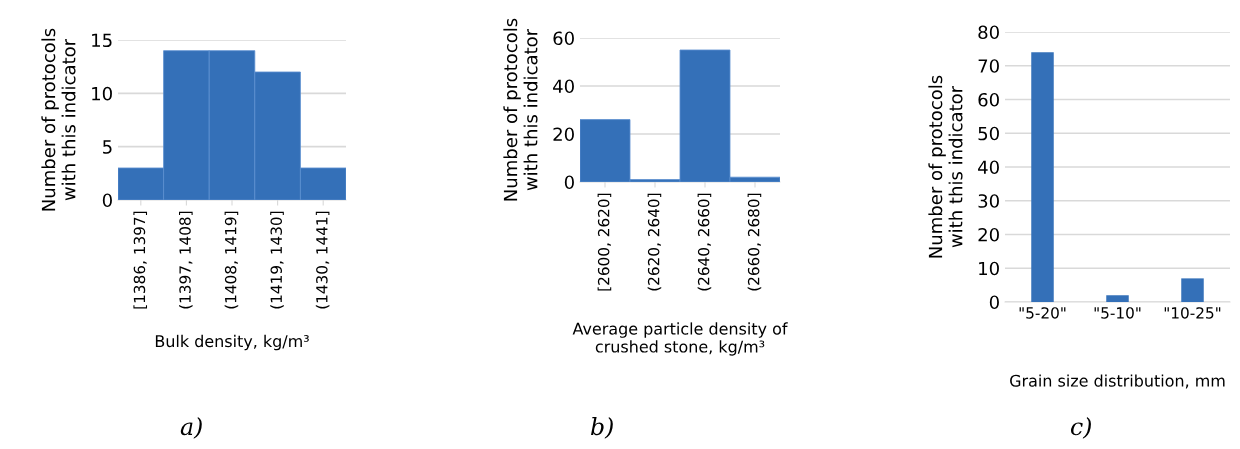  I want to click on text: c), so click(1081, 428).